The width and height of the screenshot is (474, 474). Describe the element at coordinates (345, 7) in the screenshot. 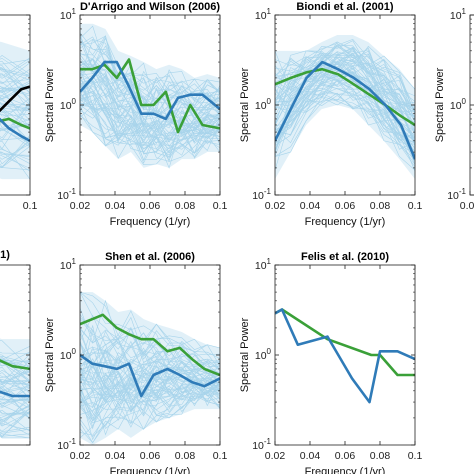

I see `panel-title: Biondi et al. (2001)` at that location.